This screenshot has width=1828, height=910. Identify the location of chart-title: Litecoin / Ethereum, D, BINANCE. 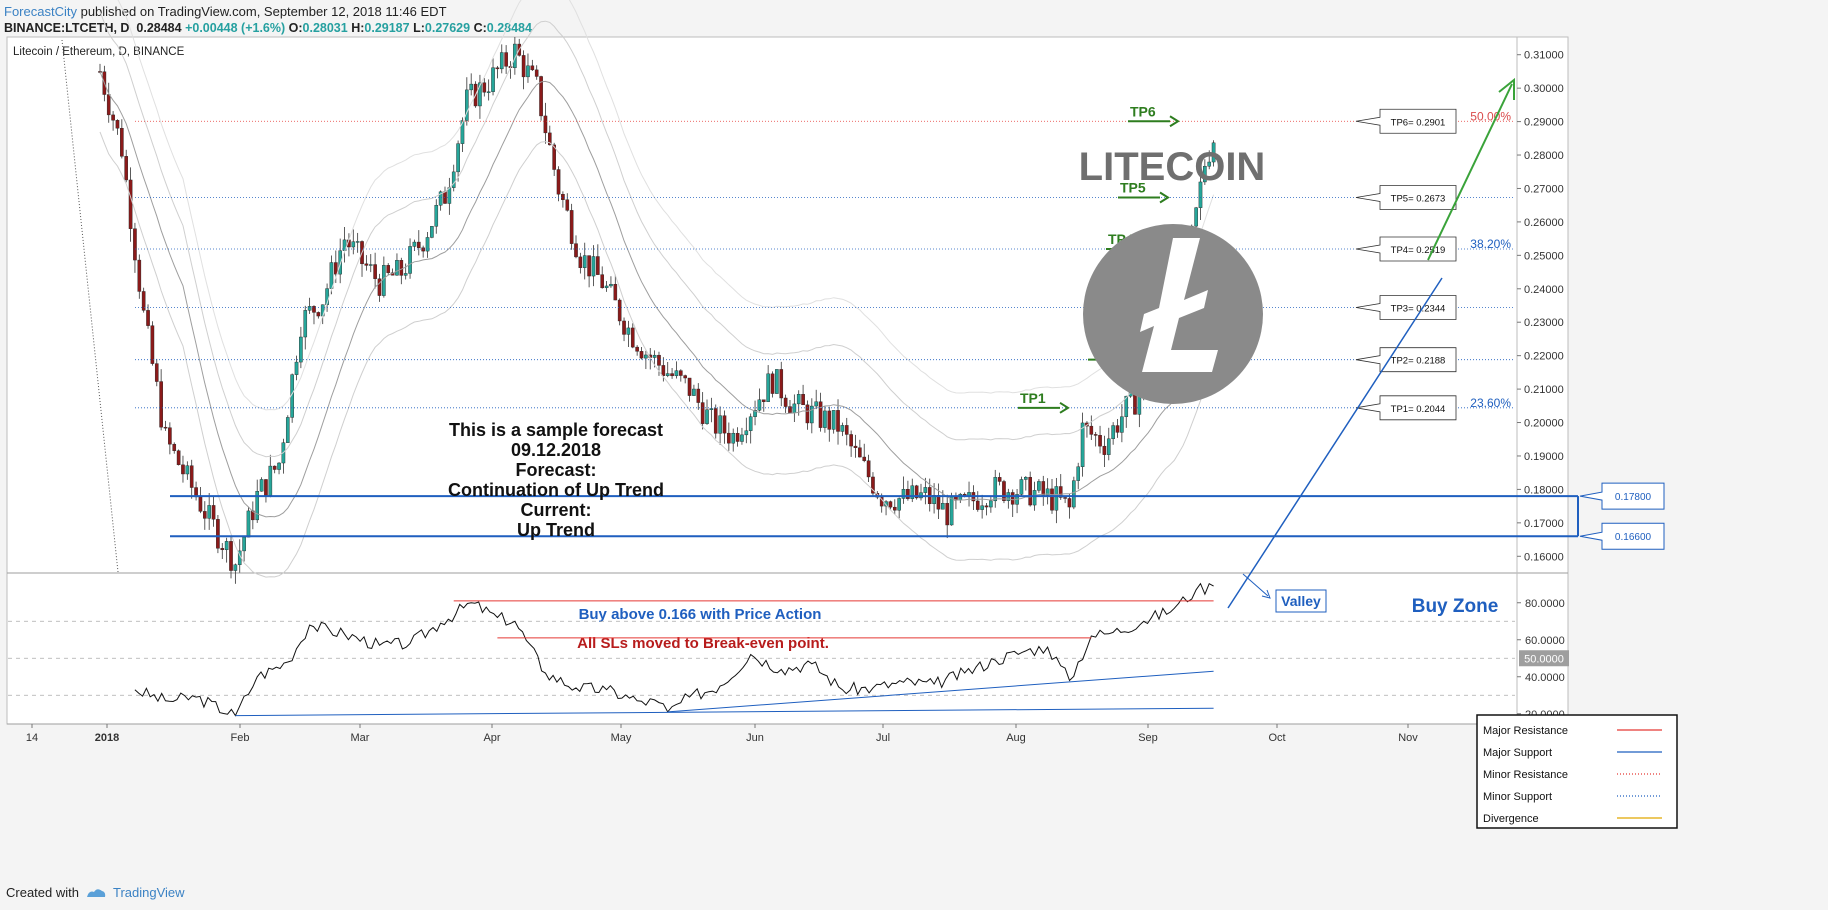
(99, 52).